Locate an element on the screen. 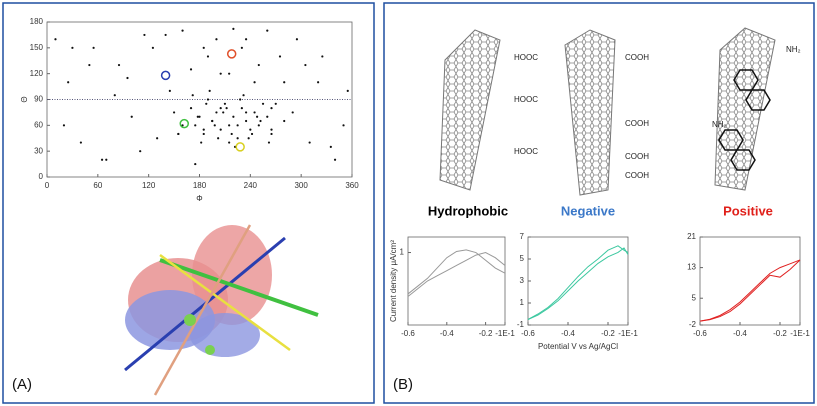 Image resolution: width=817 pixels, height=406 pixels. y-tick-label: 180 is located at coordinates (37, 21).